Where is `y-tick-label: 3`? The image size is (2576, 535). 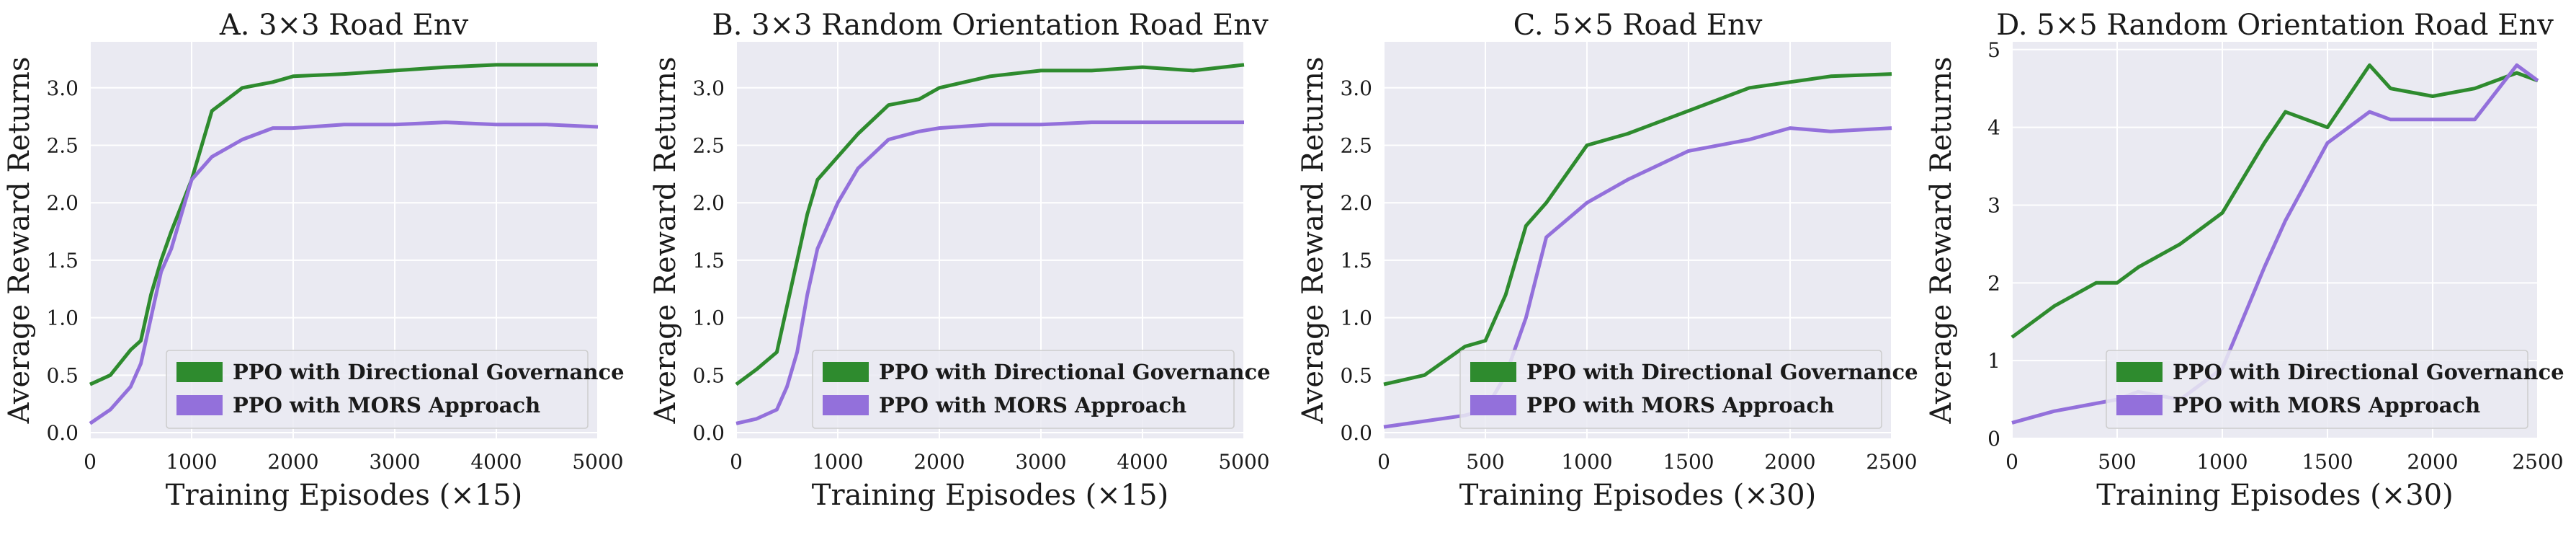
y-tick-label: 3 is located at coordinates (1993, 205).